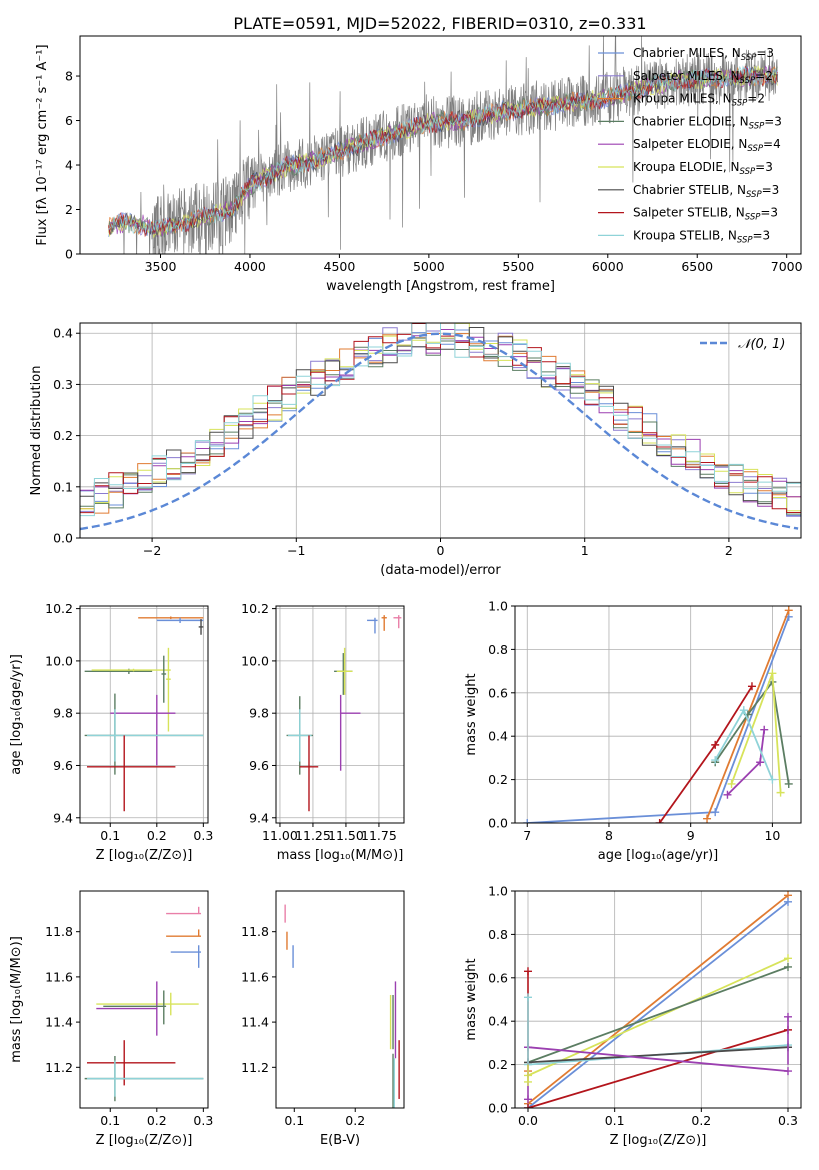  Describe the element at coordinates (69, 165) in the screenshot. I see `y-tick-label: 4` at that location.